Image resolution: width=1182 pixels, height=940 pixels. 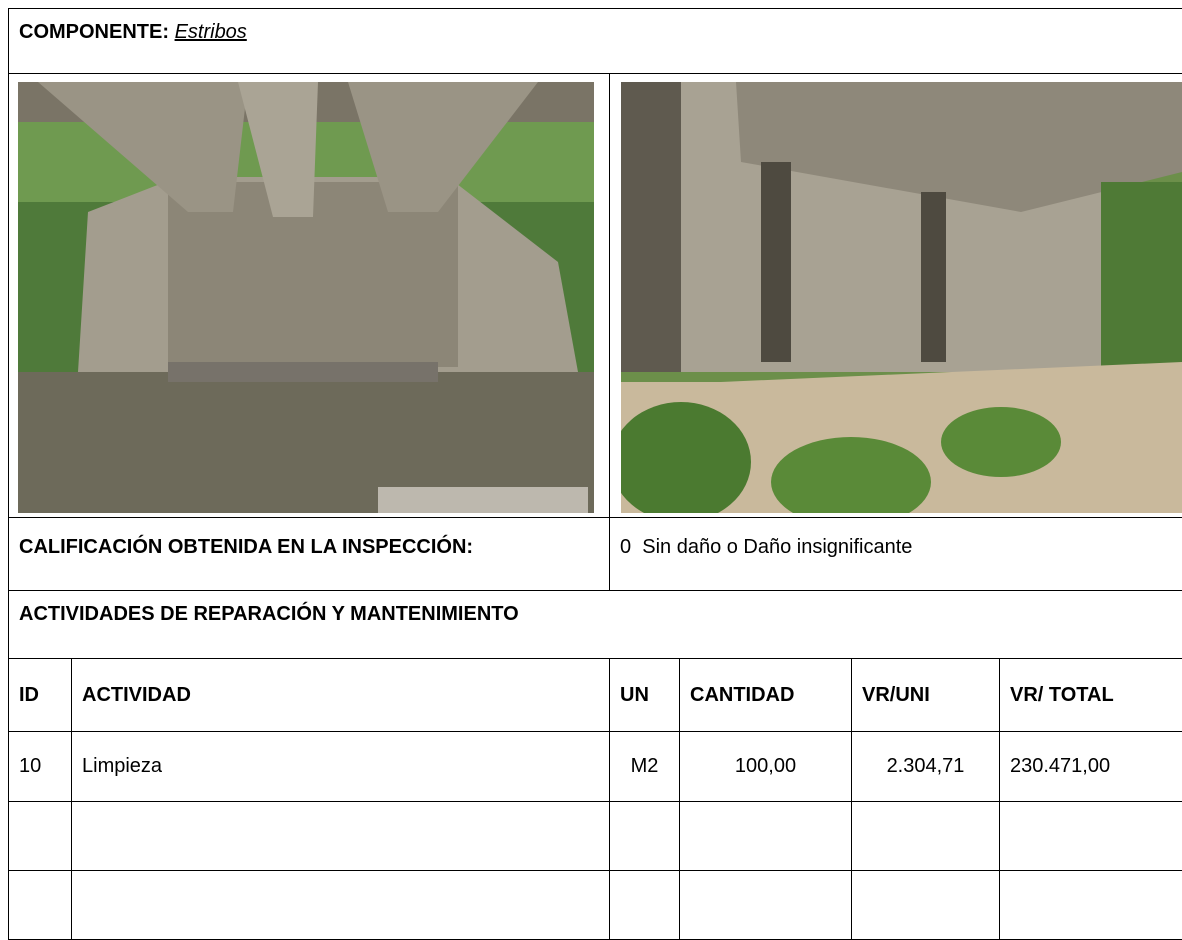 What do you see at coordinates (896, 694) in the screenshot?
I see `header-cell-text: VR/UNI` at bounding box center [896, 694].